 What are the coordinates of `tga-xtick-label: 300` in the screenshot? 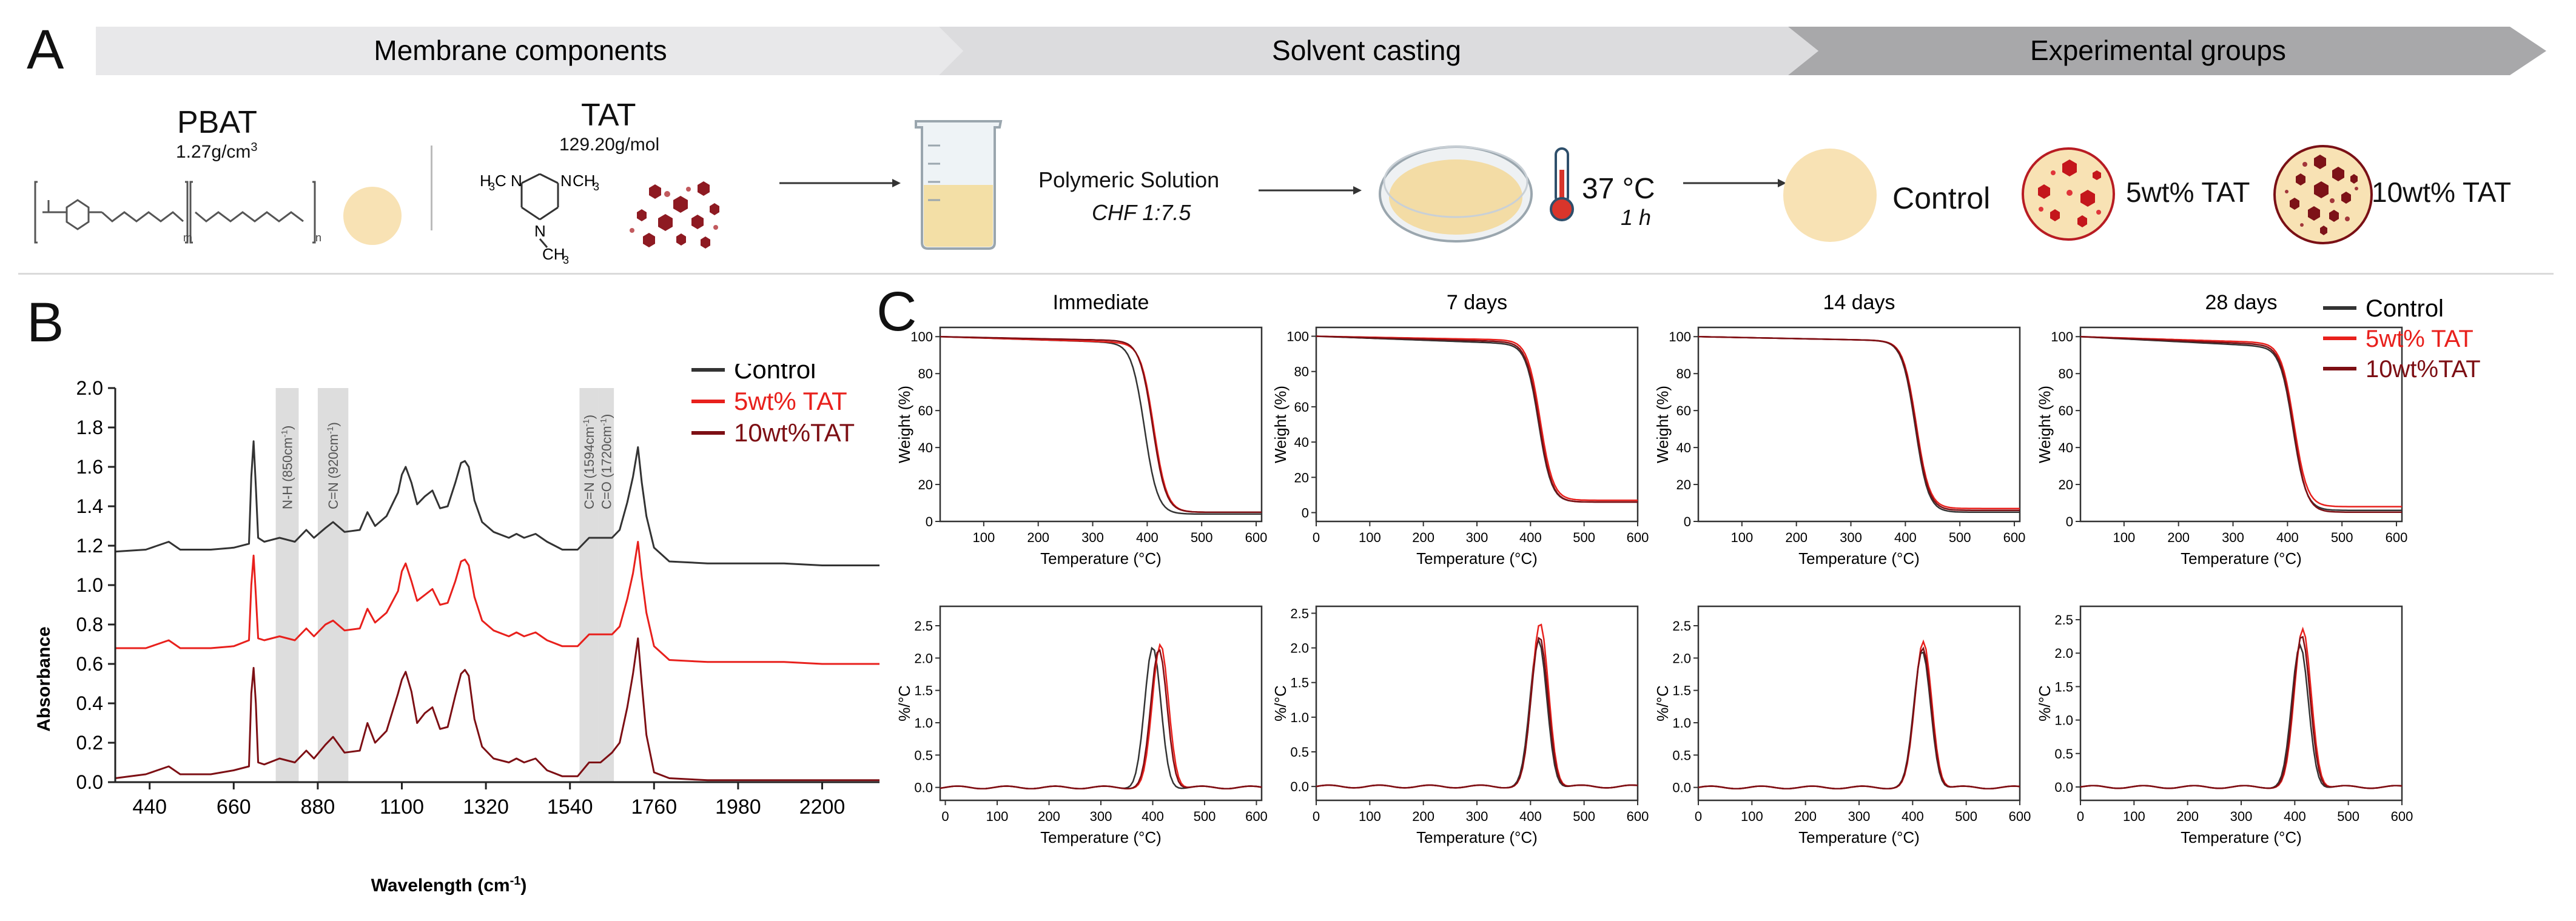 It's located at (1092, 538).